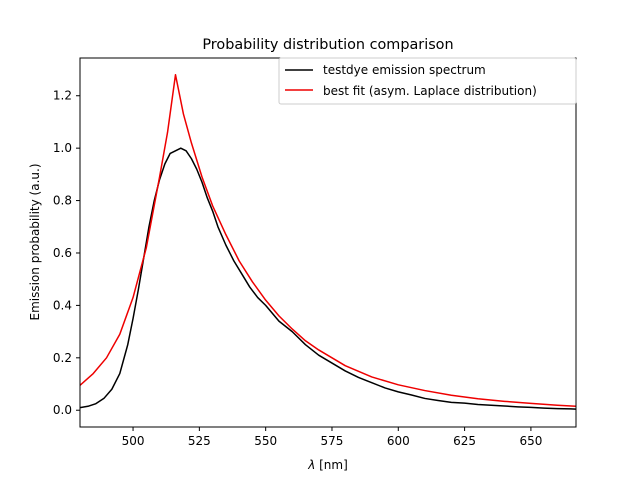  Describe the element at coordinates (35, 242) in the screenshot. I see `y-axis-label: Emission probability (a.u.)` at that location.